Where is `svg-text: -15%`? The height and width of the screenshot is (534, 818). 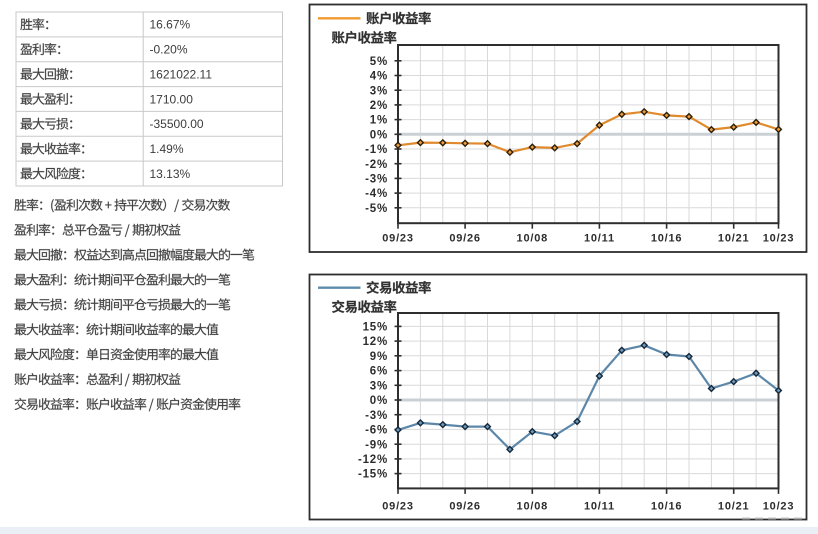
svg-text: -15% is located at coordinates (373, 475).